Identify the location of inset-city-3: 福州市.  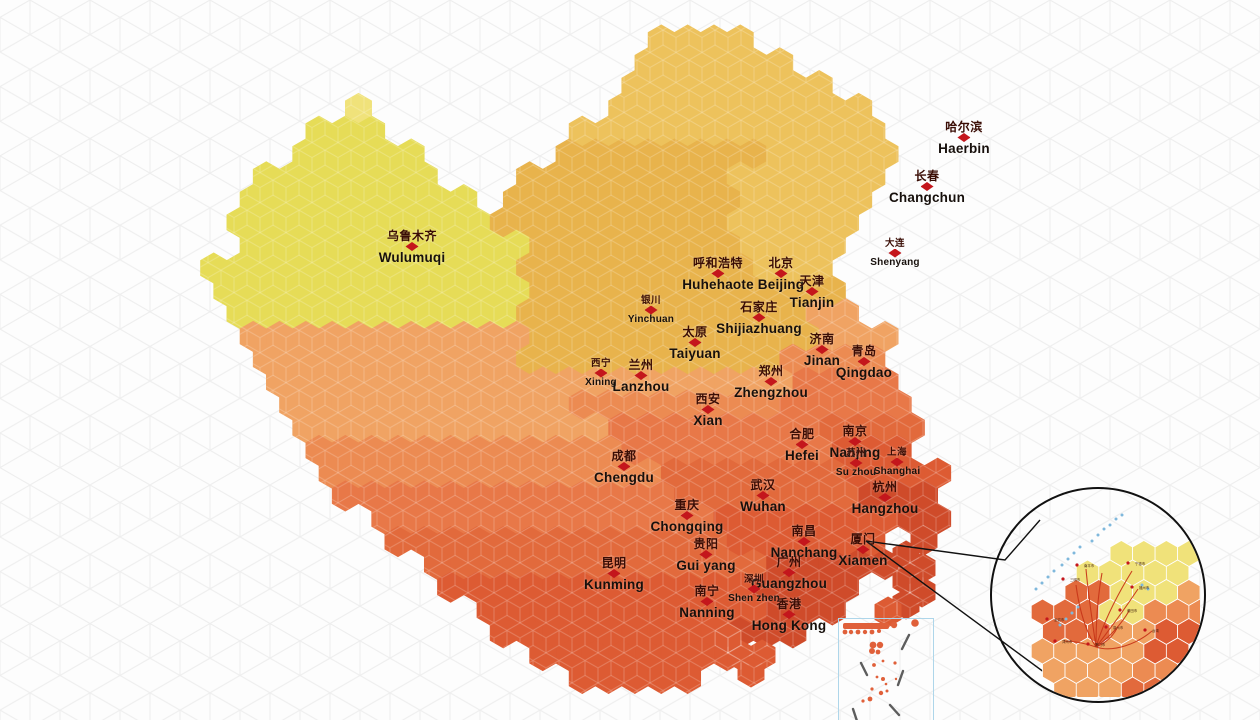
(1140, 587).